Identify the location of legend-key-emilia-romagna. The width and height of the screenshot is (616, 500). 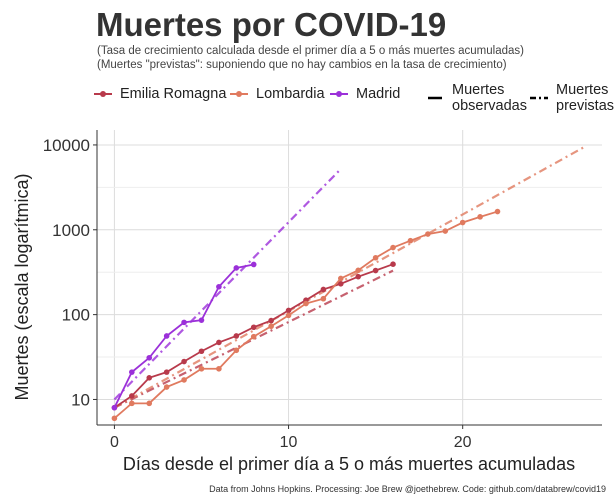
(103, 94).